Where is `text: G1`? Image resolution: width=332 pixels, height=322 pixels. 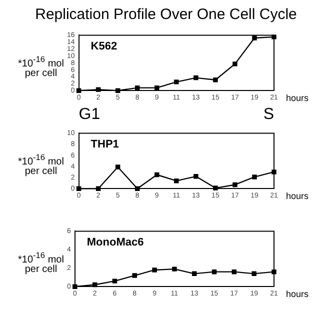 text: G1 is located at coordinates (89, 115).